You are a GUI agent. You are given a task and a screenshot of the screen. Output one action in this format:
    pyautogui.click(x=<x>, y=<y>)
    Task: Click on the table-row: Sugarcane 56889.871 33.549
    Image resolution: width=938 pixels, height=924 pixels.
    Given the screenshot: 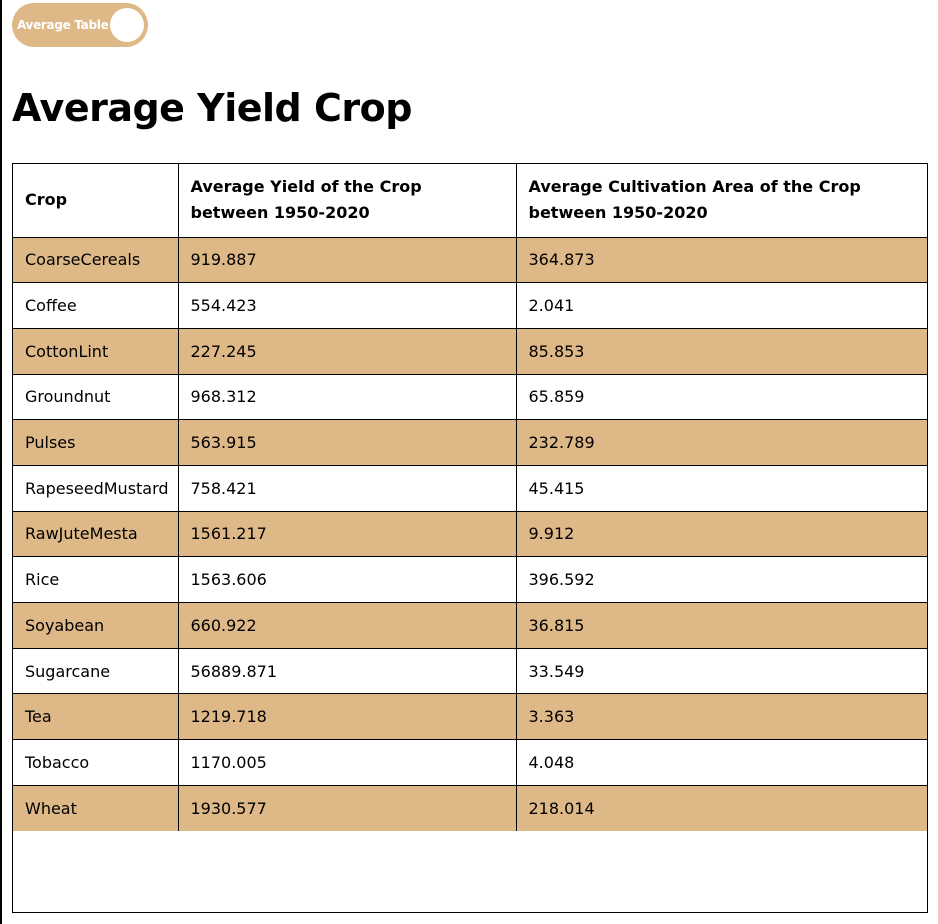 What is the action you would take?
    pyautogui.click(x=470, y=671)
    